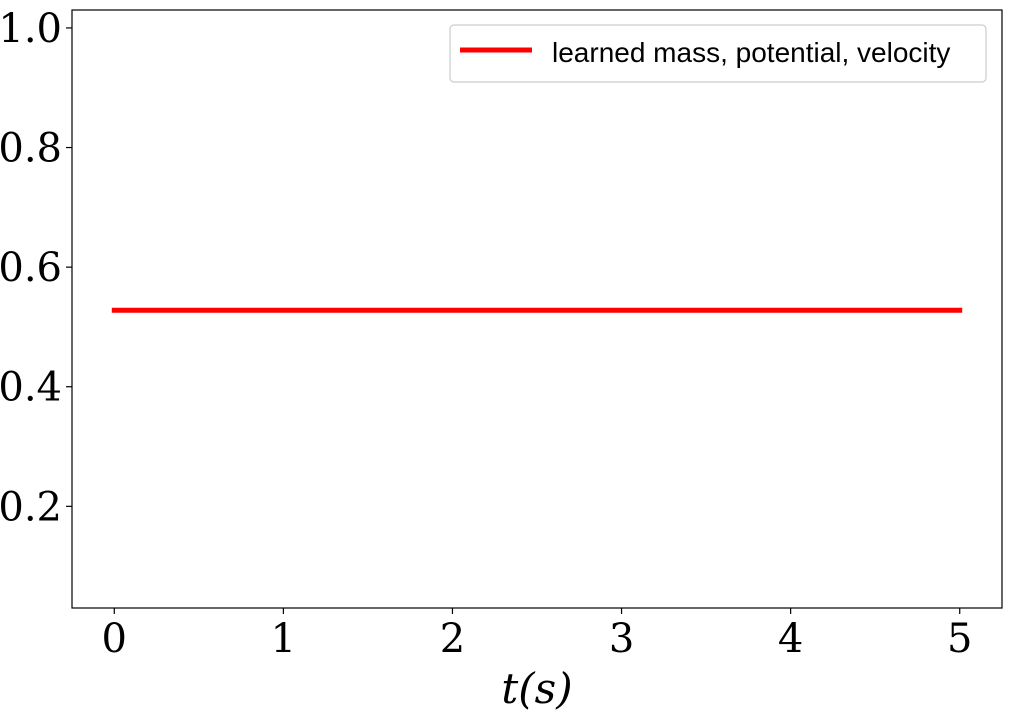 This screenshot has height=719, width=1012. I want to click on y-tick-label: 0.4, so click(31, 388).